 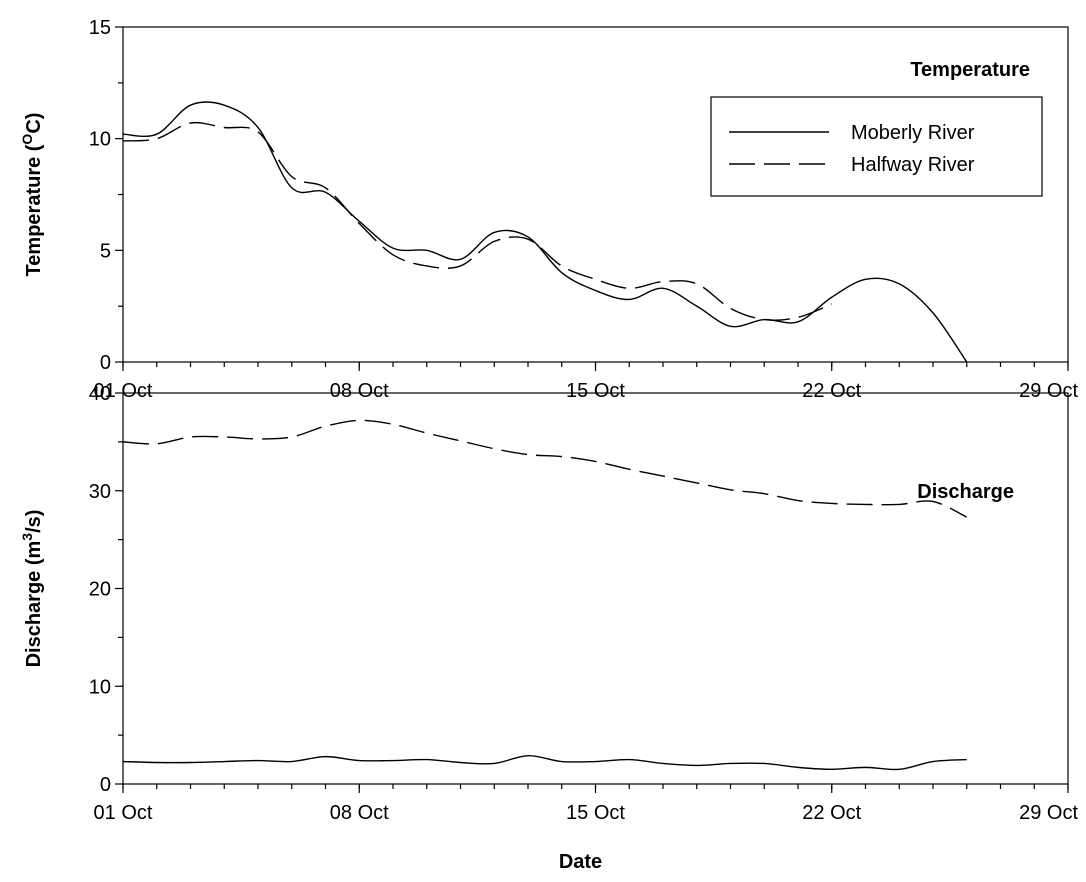 What do you see at coordinates (100, 394) in the screenshot?
I see `discharge-y-tick-label: 40` at bounding box center [100, 394].